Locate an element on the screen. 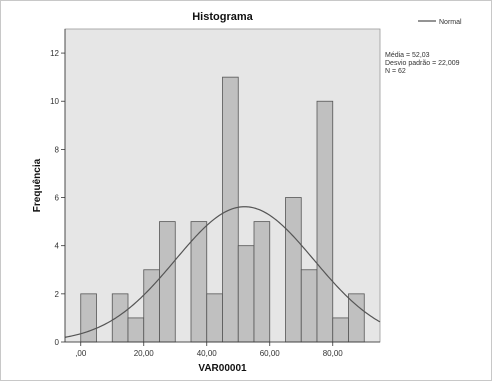 The image size is (493, 382). legend-label-normal: Normal is located at coordinates (450, 22).